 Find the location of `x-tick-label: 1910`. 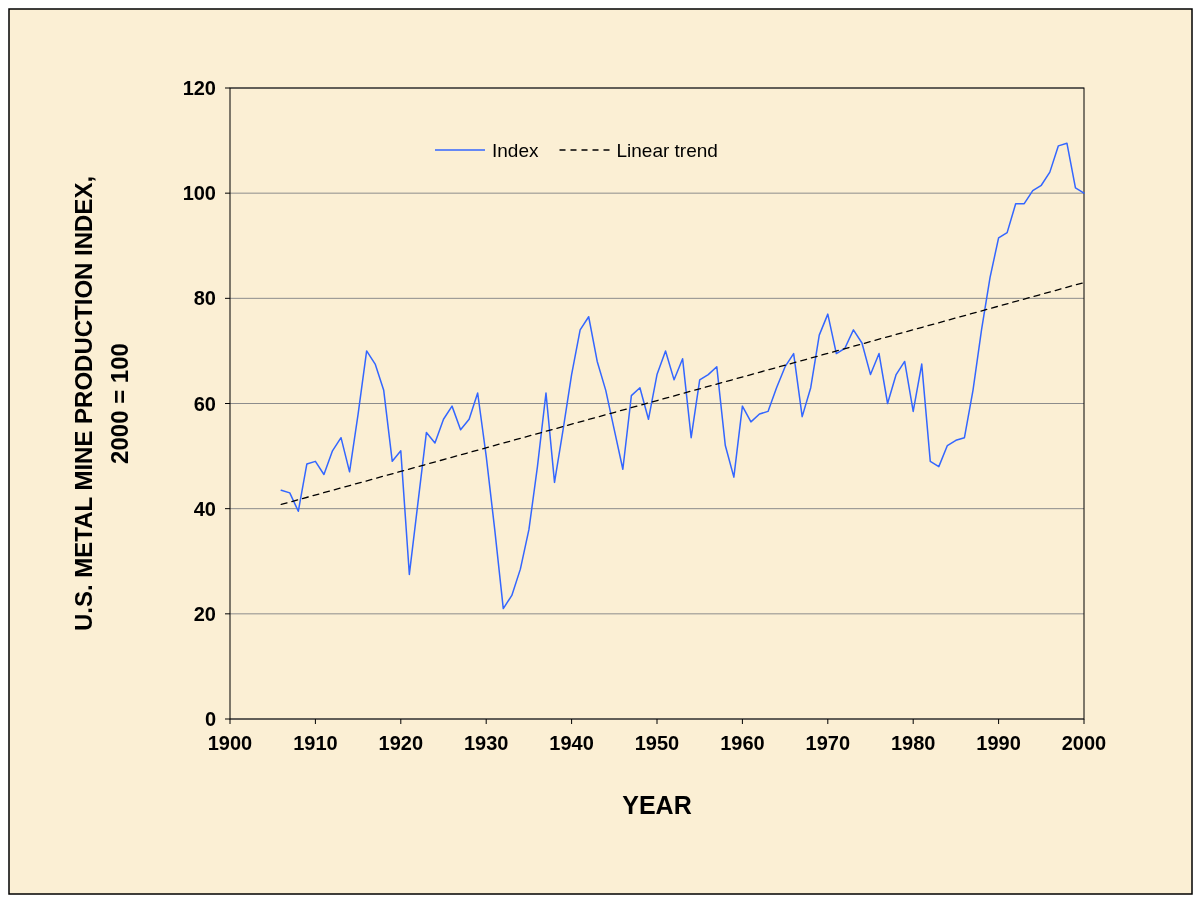

x-tick-label: 1910 is located at coordinates (315, 743).